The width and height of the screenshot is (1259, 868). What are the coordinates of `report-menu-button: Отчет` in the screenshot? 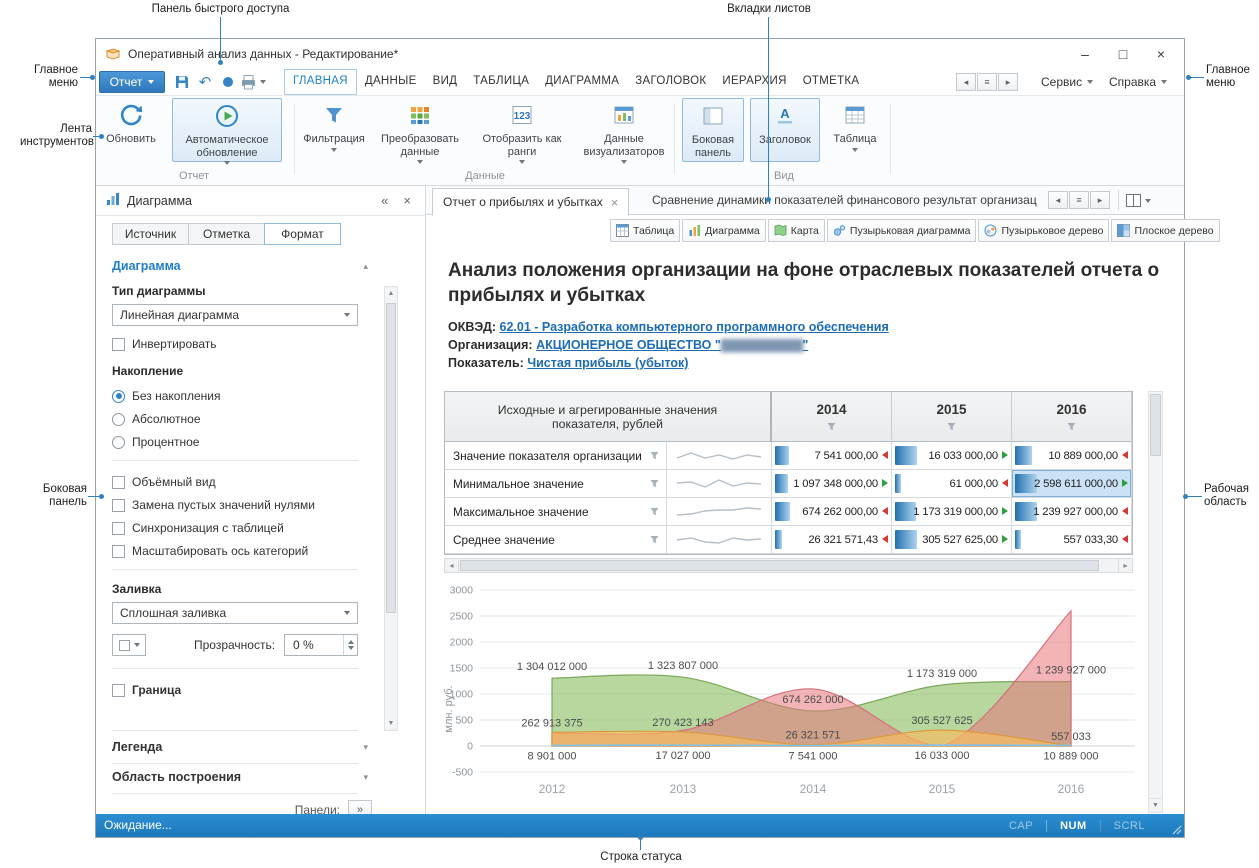 It's located at (132, 82).